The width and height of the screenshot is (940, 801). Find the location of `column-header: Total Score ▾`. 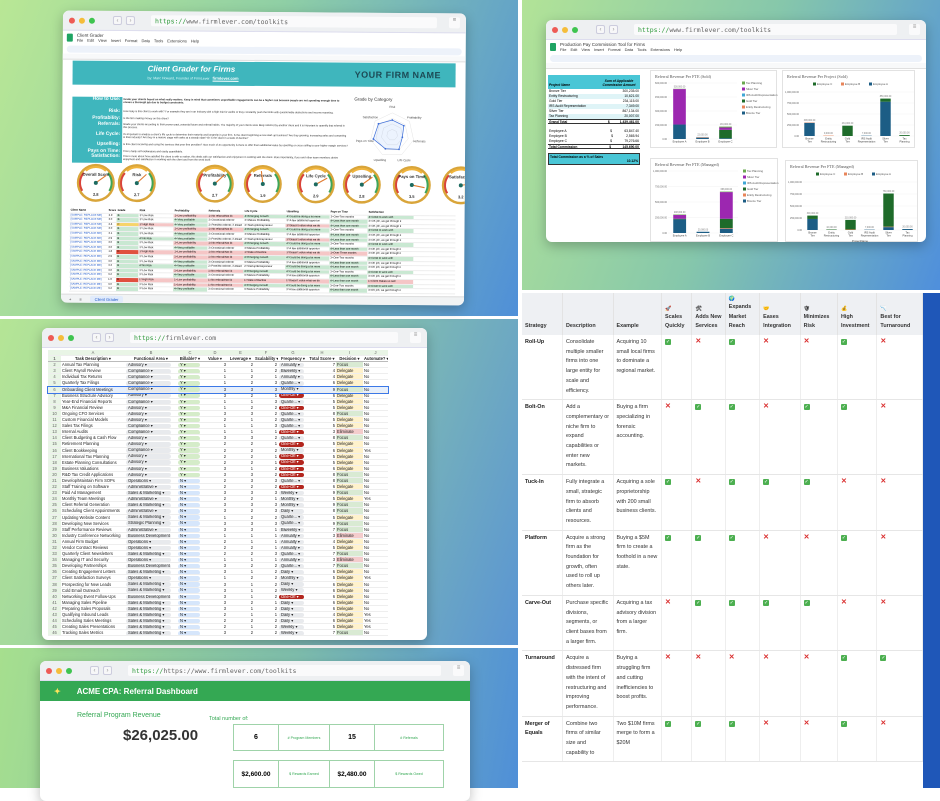

column-header: Total Score ▾ is located at coordinates (322, 358).